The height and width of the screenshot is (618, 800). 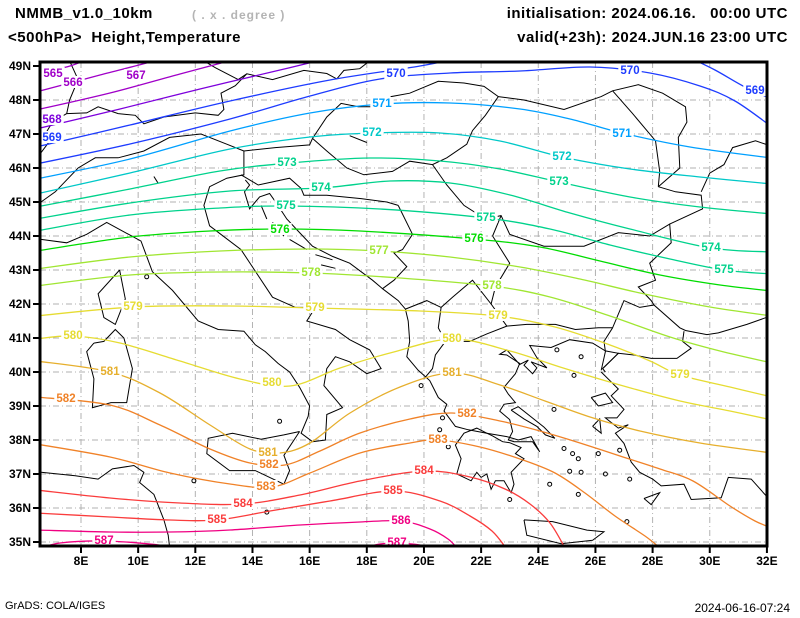 What do you see at coordinates (55, 606) in the screenshot?
I see `grads-credit: GrADS: COLA/IGES` at bounding box center [55, 606].